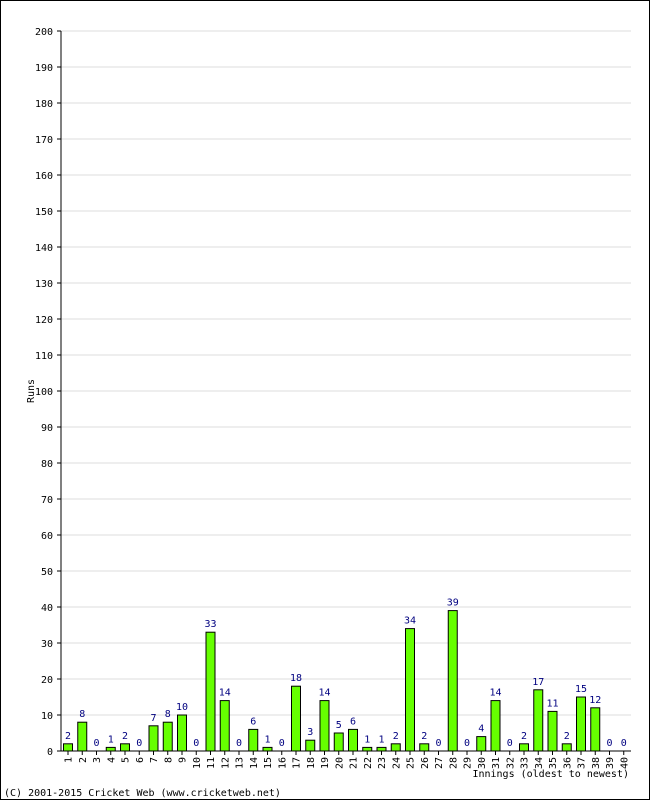  What do you see at coordinates (595, 700) in the screenshot?
I see `data-label: 12` at bounding box center [595, 700].